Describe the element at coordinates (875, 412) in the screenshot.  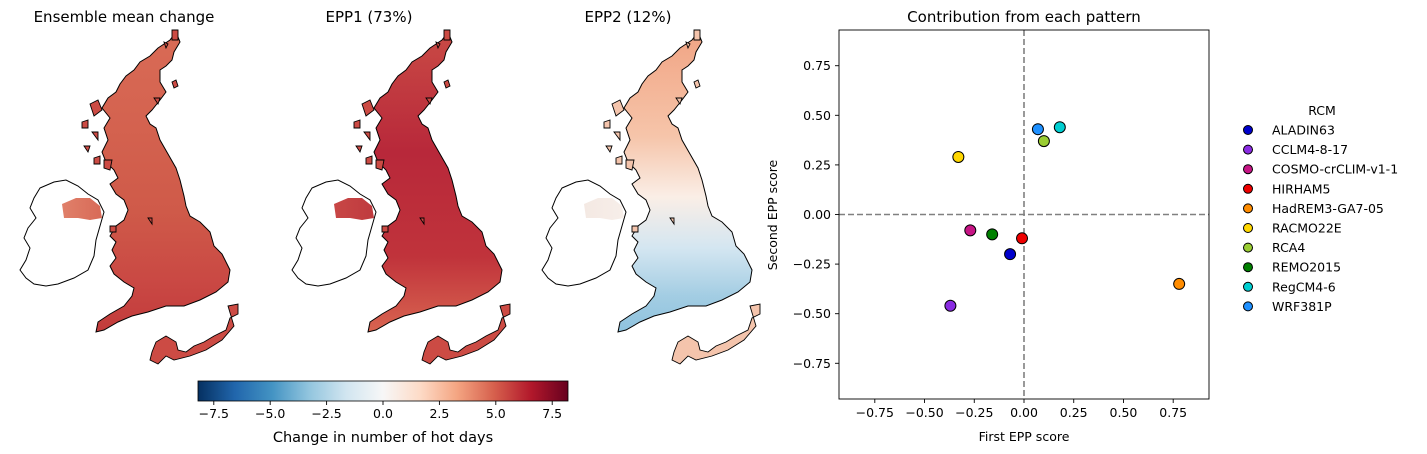
I see `x-tick-label: −0.75` at that location.